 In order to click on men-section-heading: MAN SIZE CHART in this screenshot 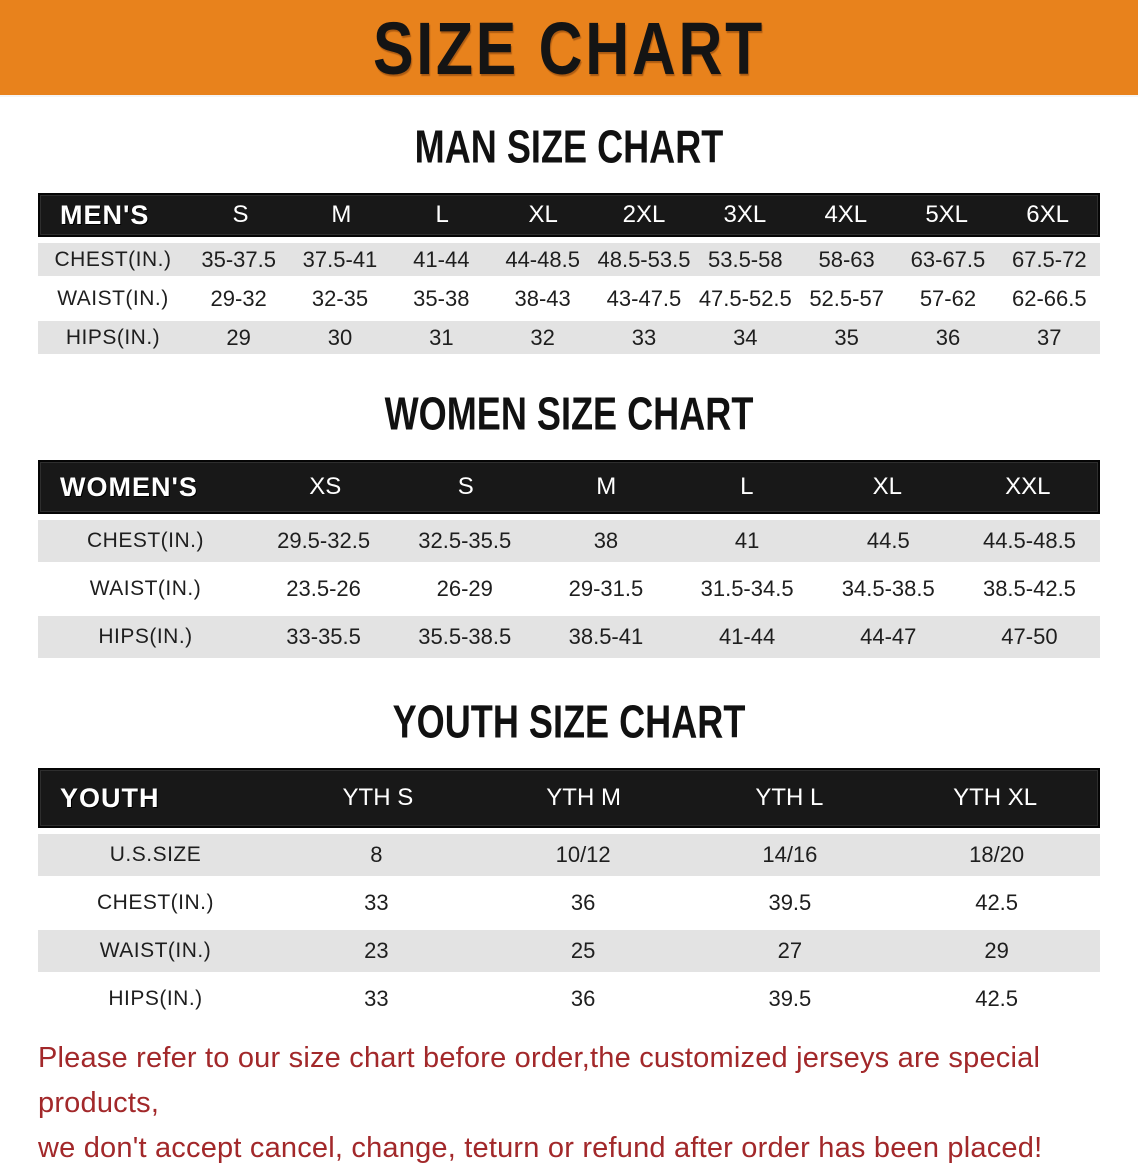, I will do `click(569, 147)`.